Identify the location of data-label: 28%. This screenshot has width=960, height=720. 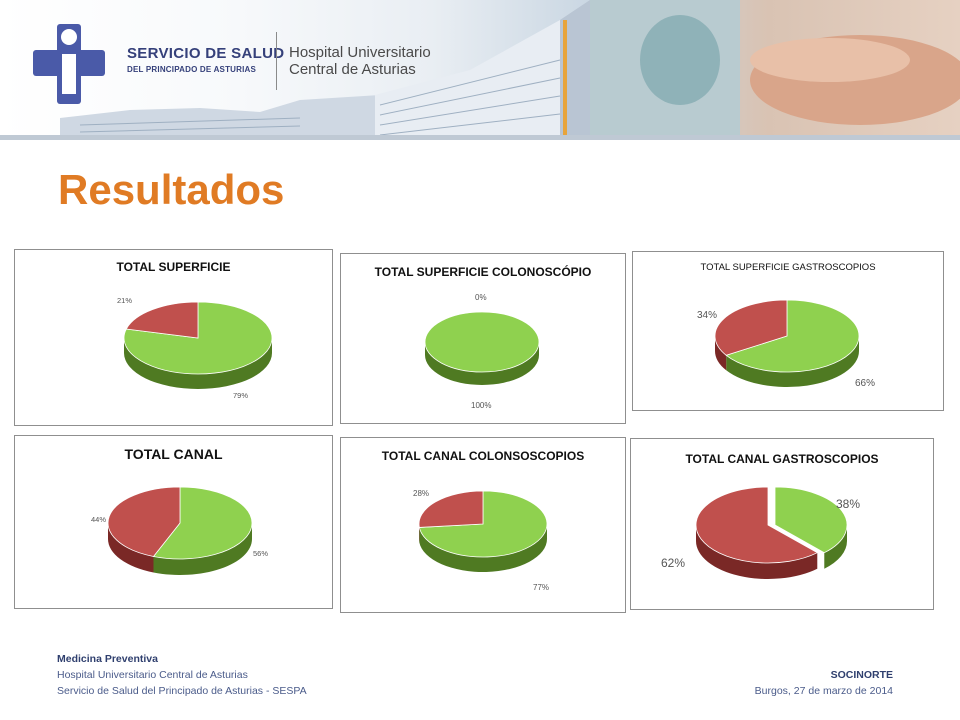
(421, 493).